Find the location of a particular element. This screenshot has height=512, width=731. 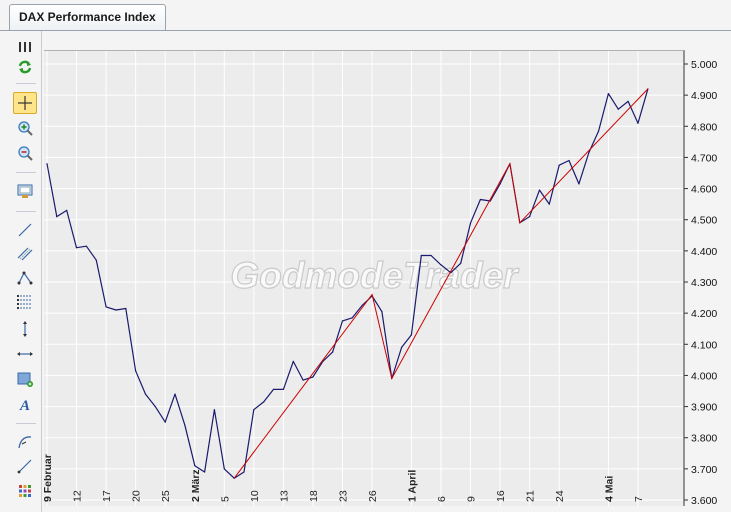

horizontal-line-icon is located at coordinates (25, 354).